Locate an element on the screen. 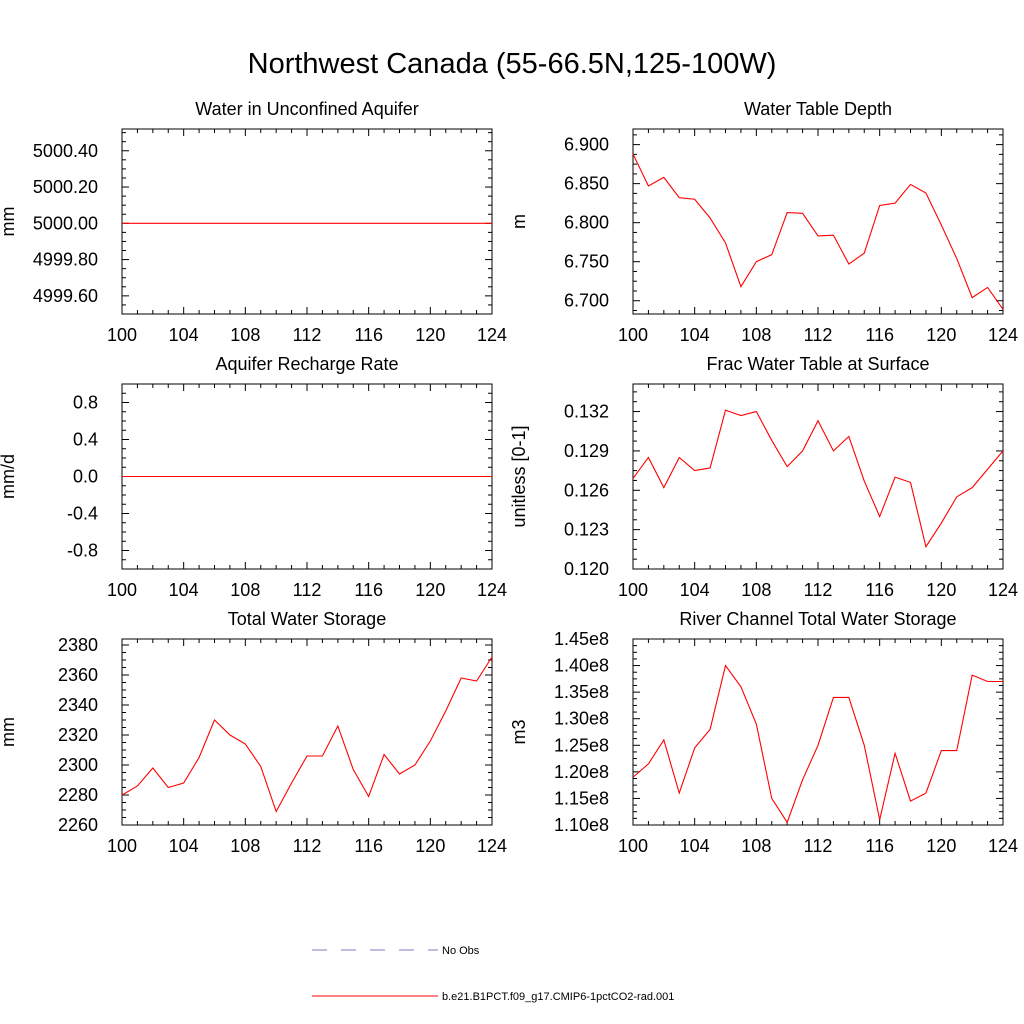 This screenshot has width=1024, height=1024. panel-title: Total Water Storage is located at coordinates (307, 619).